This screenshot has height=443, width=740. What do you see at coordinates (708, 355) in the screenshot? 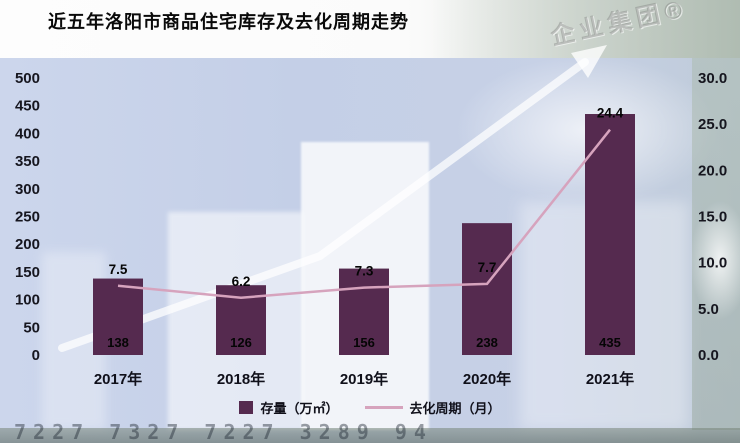
I see `right-axis-tick: 0.0` at bounding box center [708, 355].